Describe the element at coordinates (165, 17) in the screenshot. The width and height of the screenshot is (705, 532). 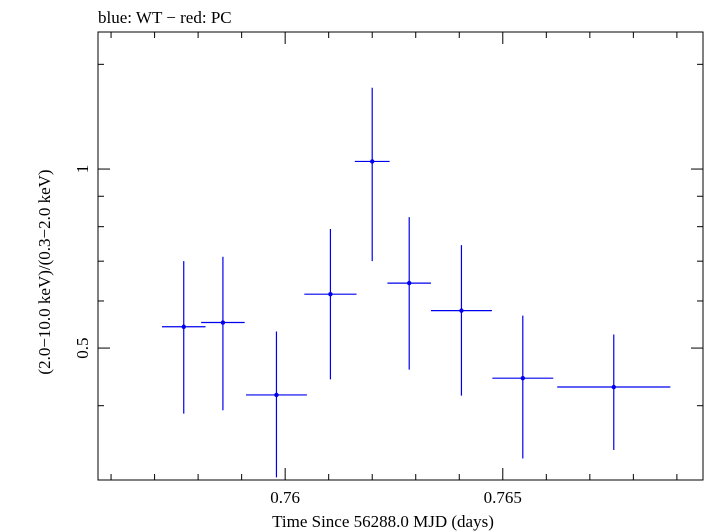
I see `chart-title: blue: WT − red: PC` at that location.